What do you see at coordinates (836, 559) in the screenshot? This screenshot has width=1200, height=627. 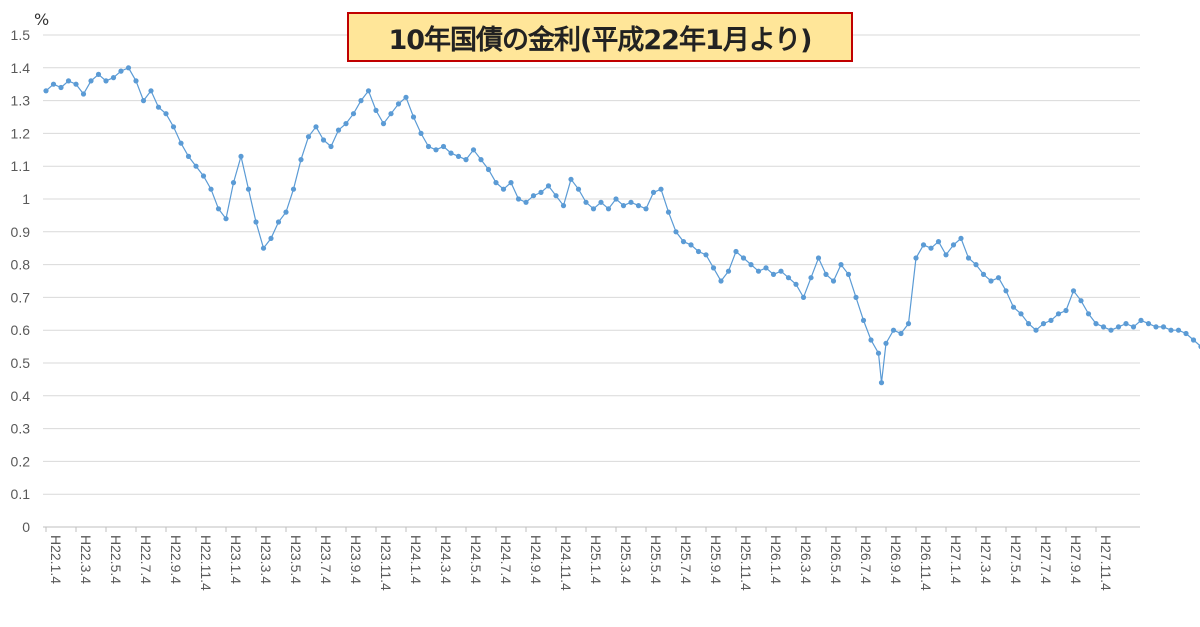 I see `x-tick-label: H26.5.4` at bounding box center [836, 559].